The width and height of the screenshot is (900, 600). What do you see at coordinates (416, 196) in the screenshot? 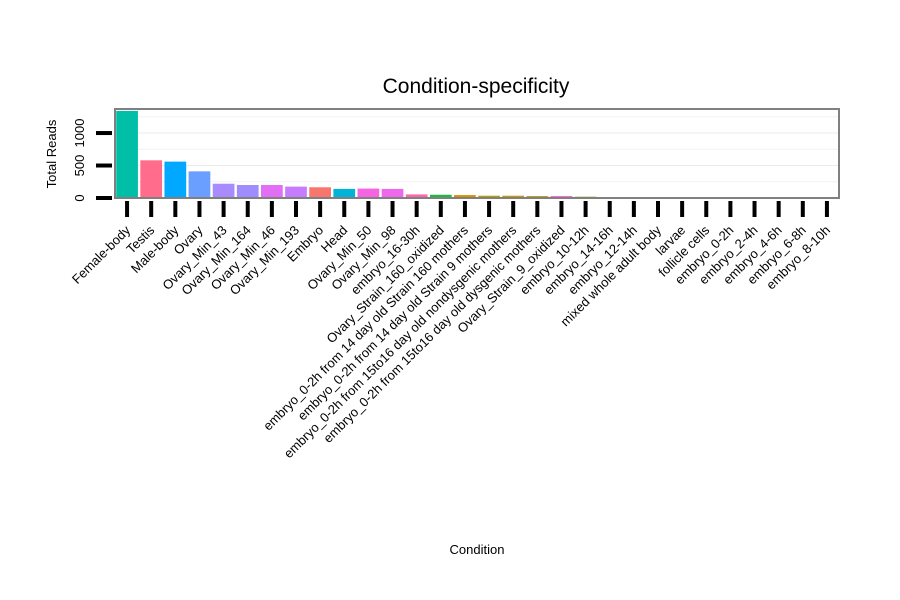
I see `bar-embryo-16-30h` at bounding box center [416, 196].